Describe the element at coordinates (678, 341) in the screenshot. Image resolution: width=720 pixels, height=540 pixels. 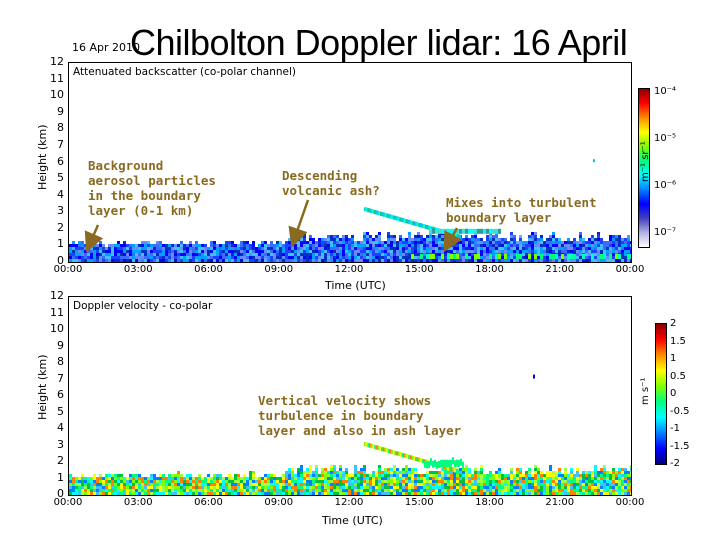
I see `cb2-tick: 1.5` at that location.